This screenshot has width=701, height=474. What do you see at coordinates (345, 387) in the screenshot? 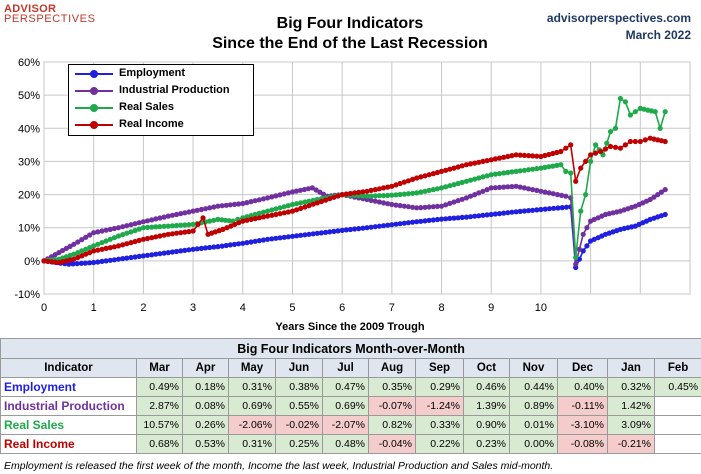
I see `table-cell: 0.47%` at bounding box center [345, 387].